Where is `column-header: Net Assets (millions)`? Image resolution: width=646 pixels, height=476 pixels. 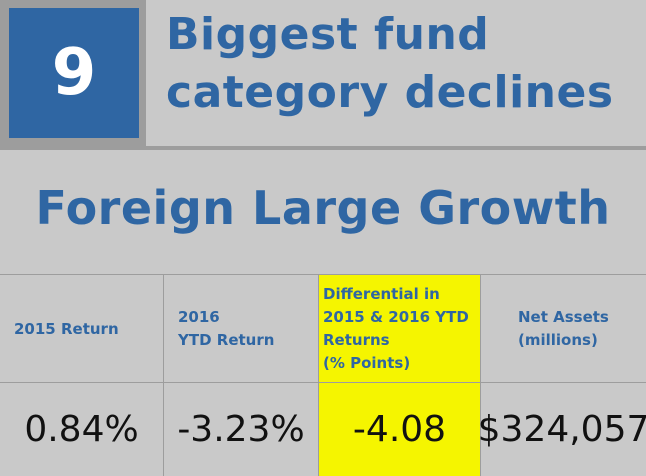
column-header: Net Assets (millions) is located at coordinates (563, 328).